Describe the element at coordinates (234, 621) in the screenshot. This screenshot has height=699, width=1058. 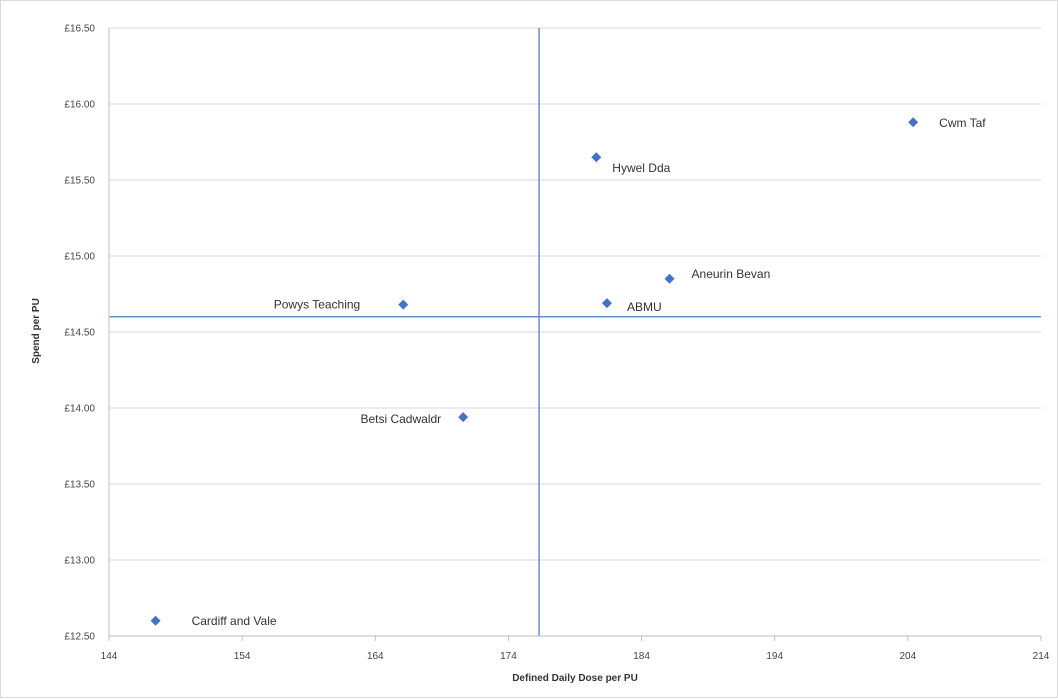
I see `data-point-label: Cardiff and Vale` at that location.